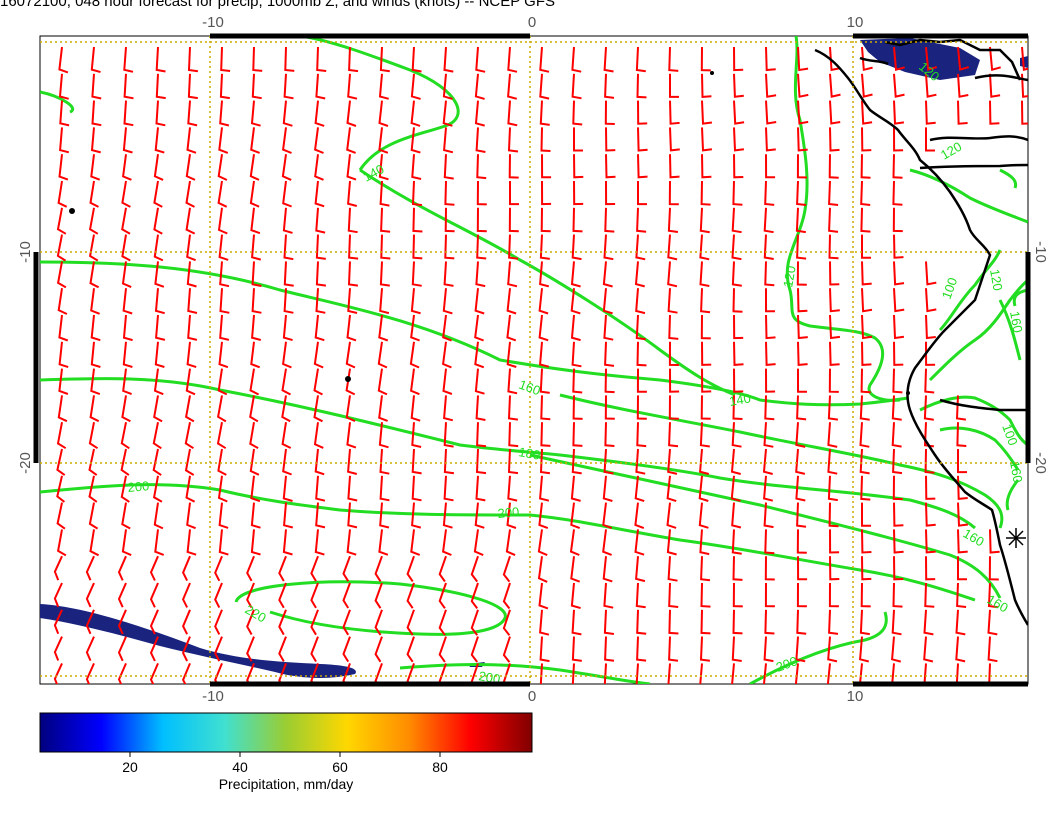  What do you see at coordinates (1010, 435) in the screenshot?
I see `contour-label: 100` at bounding box center [1010, 435].